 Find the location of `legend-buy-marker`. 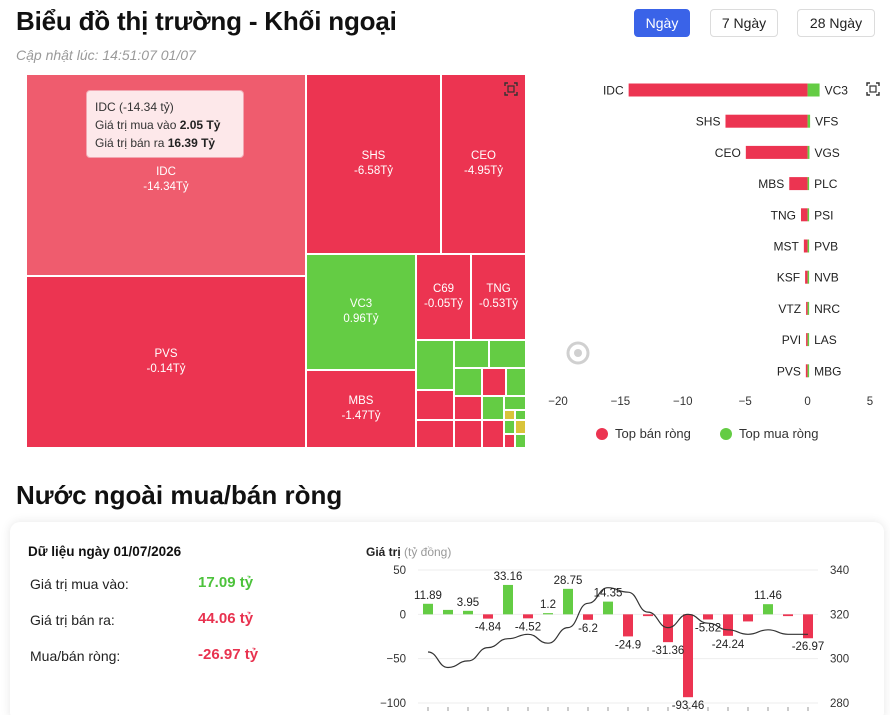

legend-buy-marker is located at coordinates (726, 434).